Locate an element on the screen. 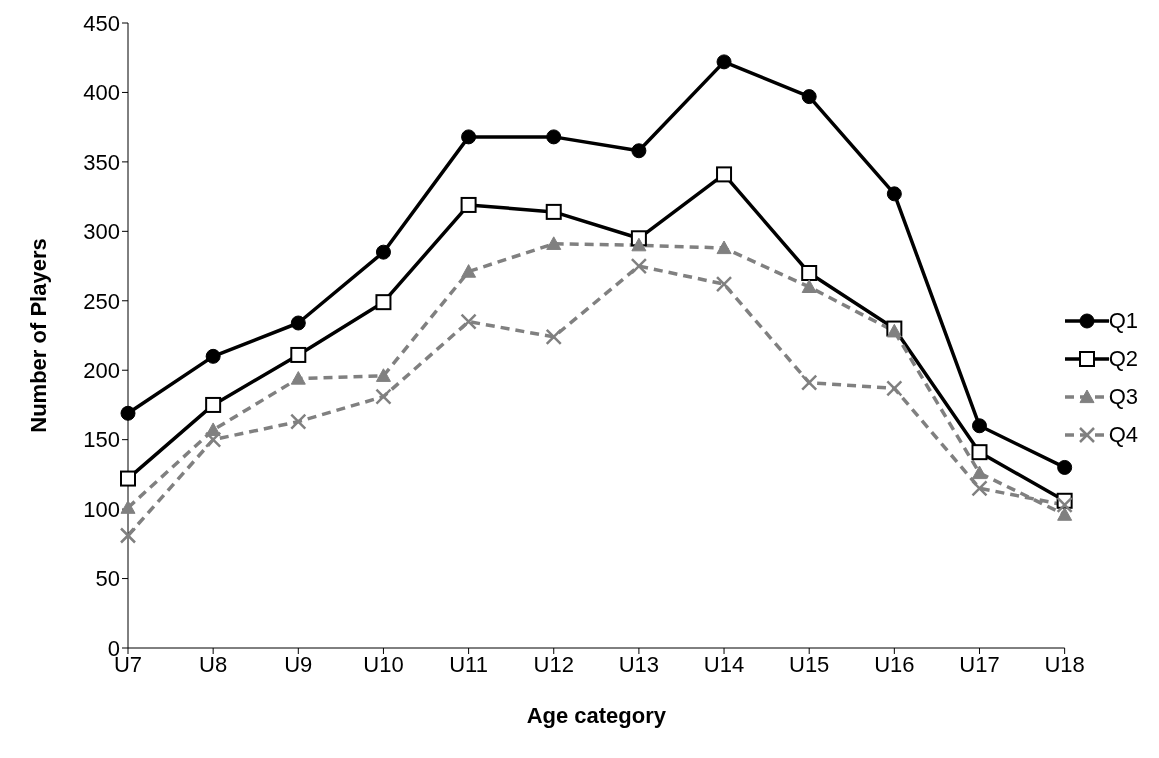 This screenshot has height=758, width=1159. x-tick-label: U18 is located at coordinates (1064, 664).